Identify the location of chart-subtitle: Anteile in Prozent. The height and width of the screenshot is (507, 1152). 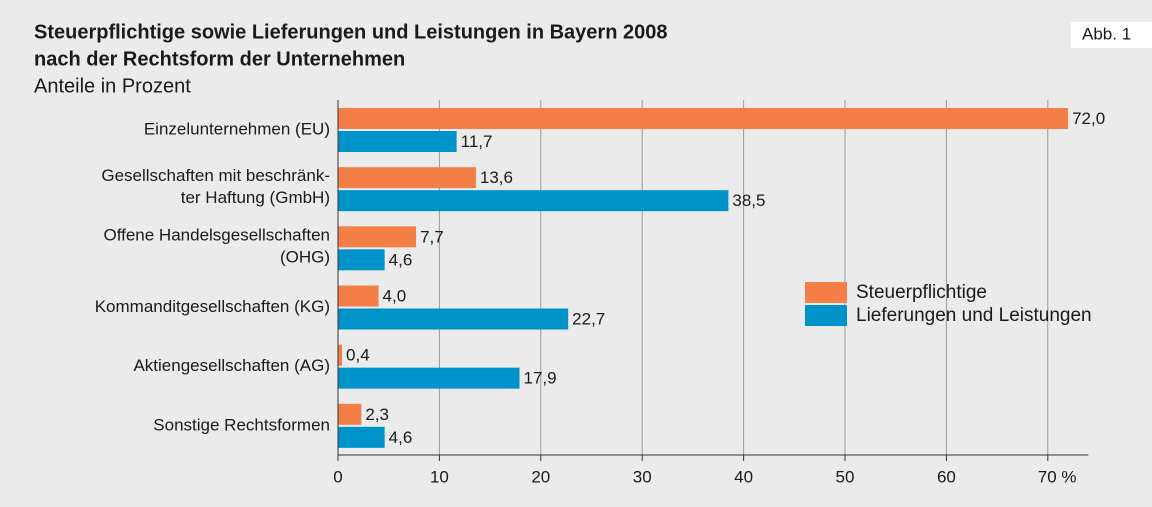
(112, 86).